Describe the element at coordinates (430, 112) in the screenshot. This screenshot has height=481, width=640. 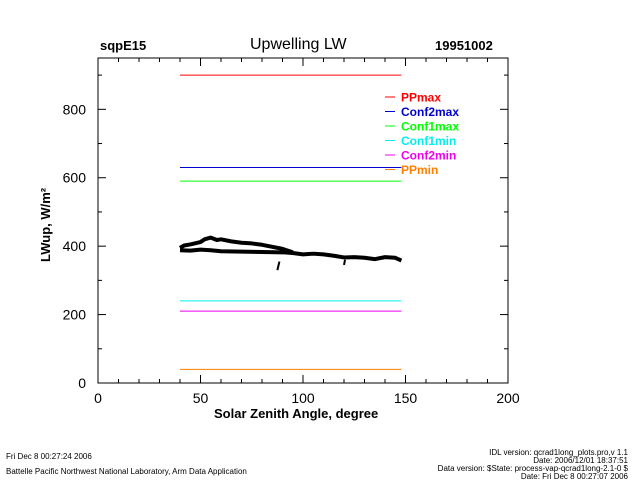
I see `legend-label-conf2max: Conf2max` at that location.